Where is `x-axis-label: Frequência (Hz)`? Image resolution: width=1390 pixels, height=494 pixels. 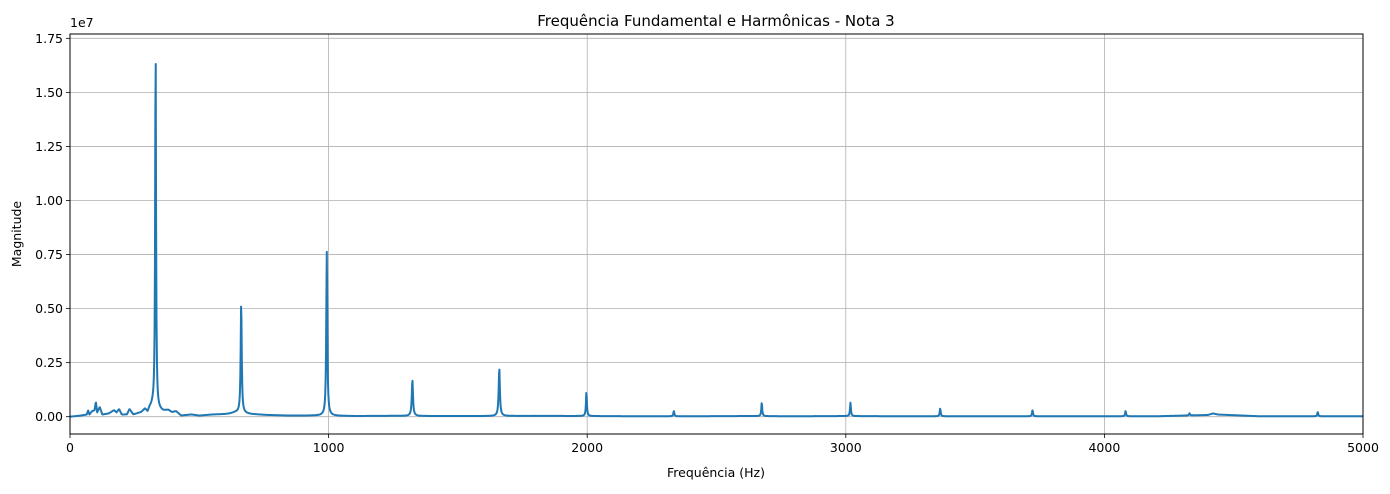 x-axis-label: Frequência (Hz) is located at coordinates (716, 472).